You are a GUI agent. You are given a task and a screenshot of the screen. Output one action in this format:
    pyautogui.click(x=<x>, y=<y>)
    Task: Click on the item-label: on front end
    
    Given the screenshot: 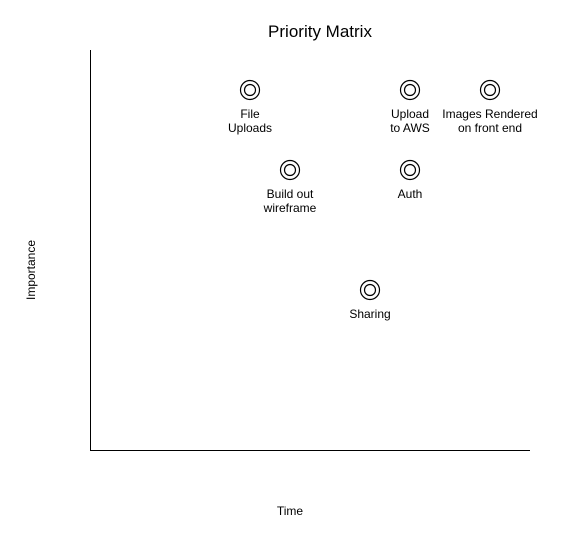 What is the action you would take?
    pyautogui.click(x=490, y=128)
    